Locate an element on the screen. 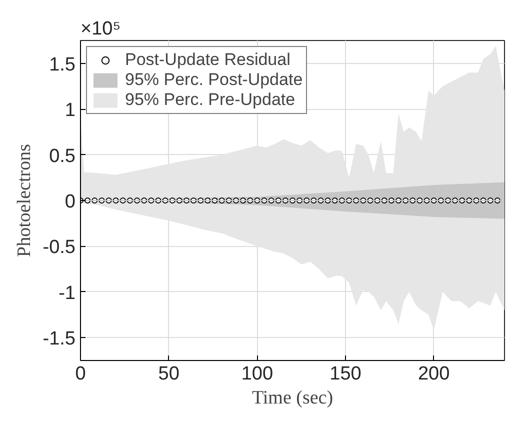  y-axis-title: Photoelectrons is located at coordinates (24, 200).